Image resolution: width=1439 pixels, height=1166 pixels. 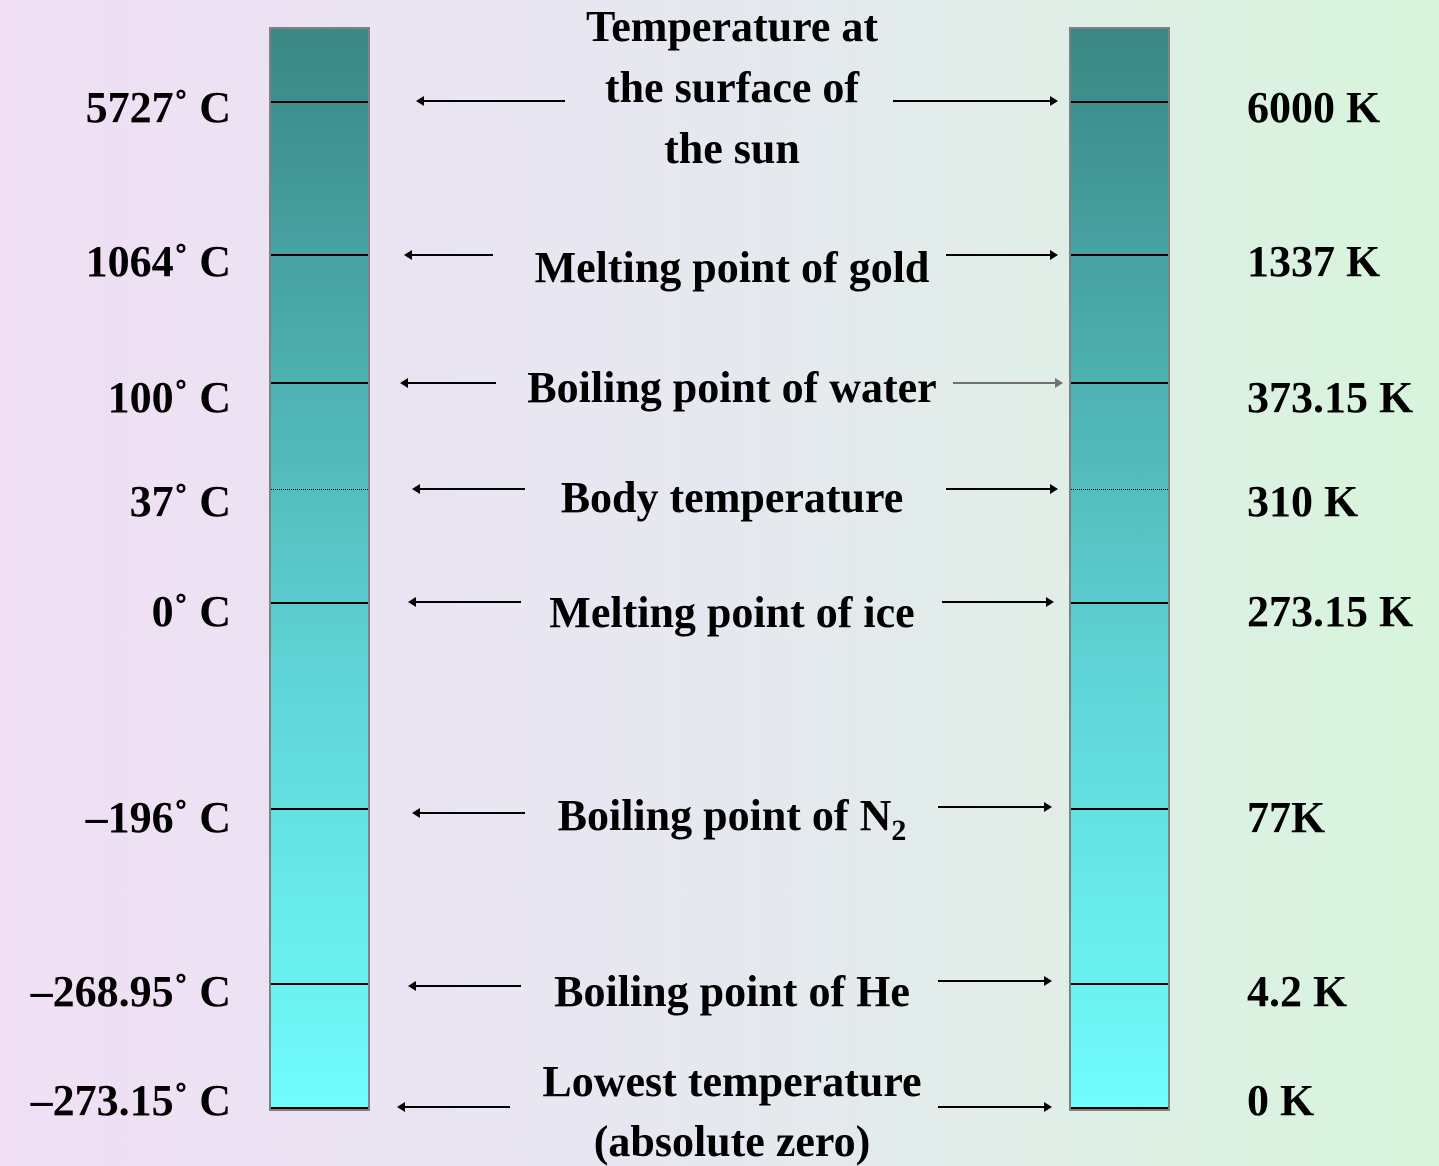 What do you see at coordinates (1008, 383) in the screenshot?
I see `arrow-right-water` at bounding box center [1008, 383].